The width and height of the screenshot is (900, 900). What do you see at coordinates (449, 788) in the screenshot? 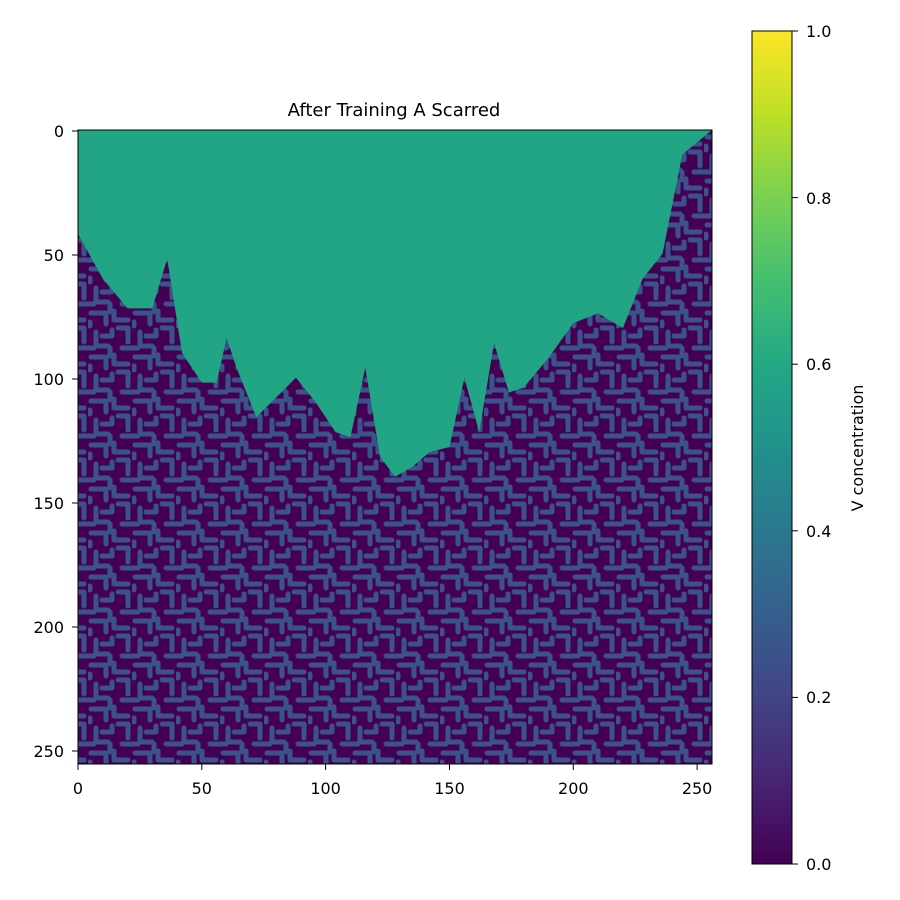
I see `x-tick-label: 150` at bounding box center [449, 788].